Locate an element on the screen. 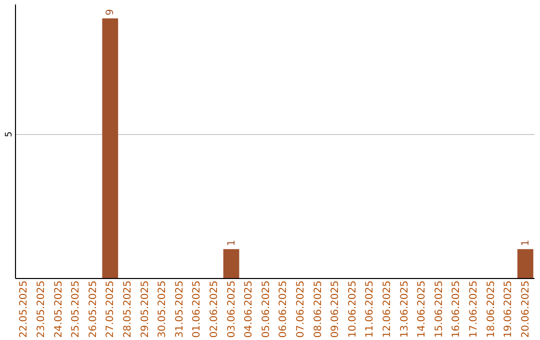 The width and height of the screenshot is (540, 340). x-tick-label: 13.06.2025 is located at coordinates (404, 309).